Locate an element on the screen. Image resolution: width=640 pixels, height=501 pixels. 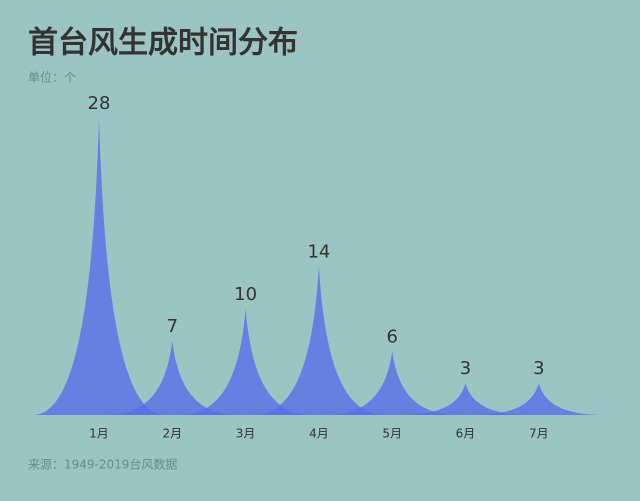
value-label: 10 is located at coordinates (245, 294).